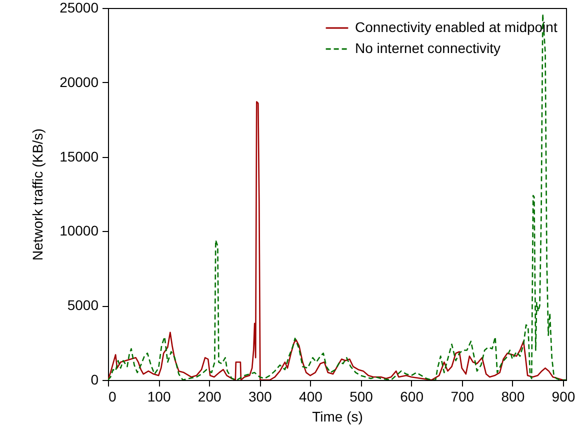 The image size is (579, 434). I want to click on x-tick-label: 400, so click(311, 396).